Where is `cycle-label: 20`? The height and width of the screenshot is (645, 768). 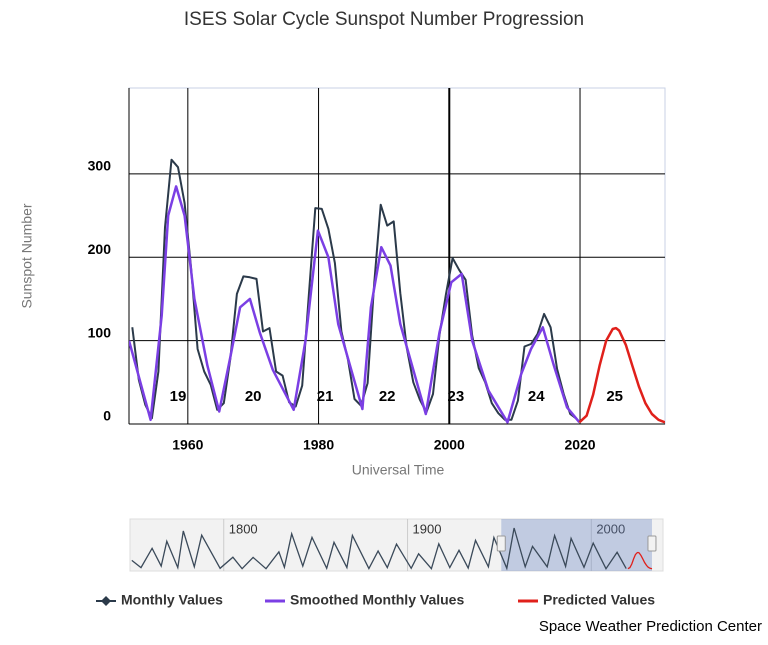 cycle-label: 20 is located at coordinates (253, 396).